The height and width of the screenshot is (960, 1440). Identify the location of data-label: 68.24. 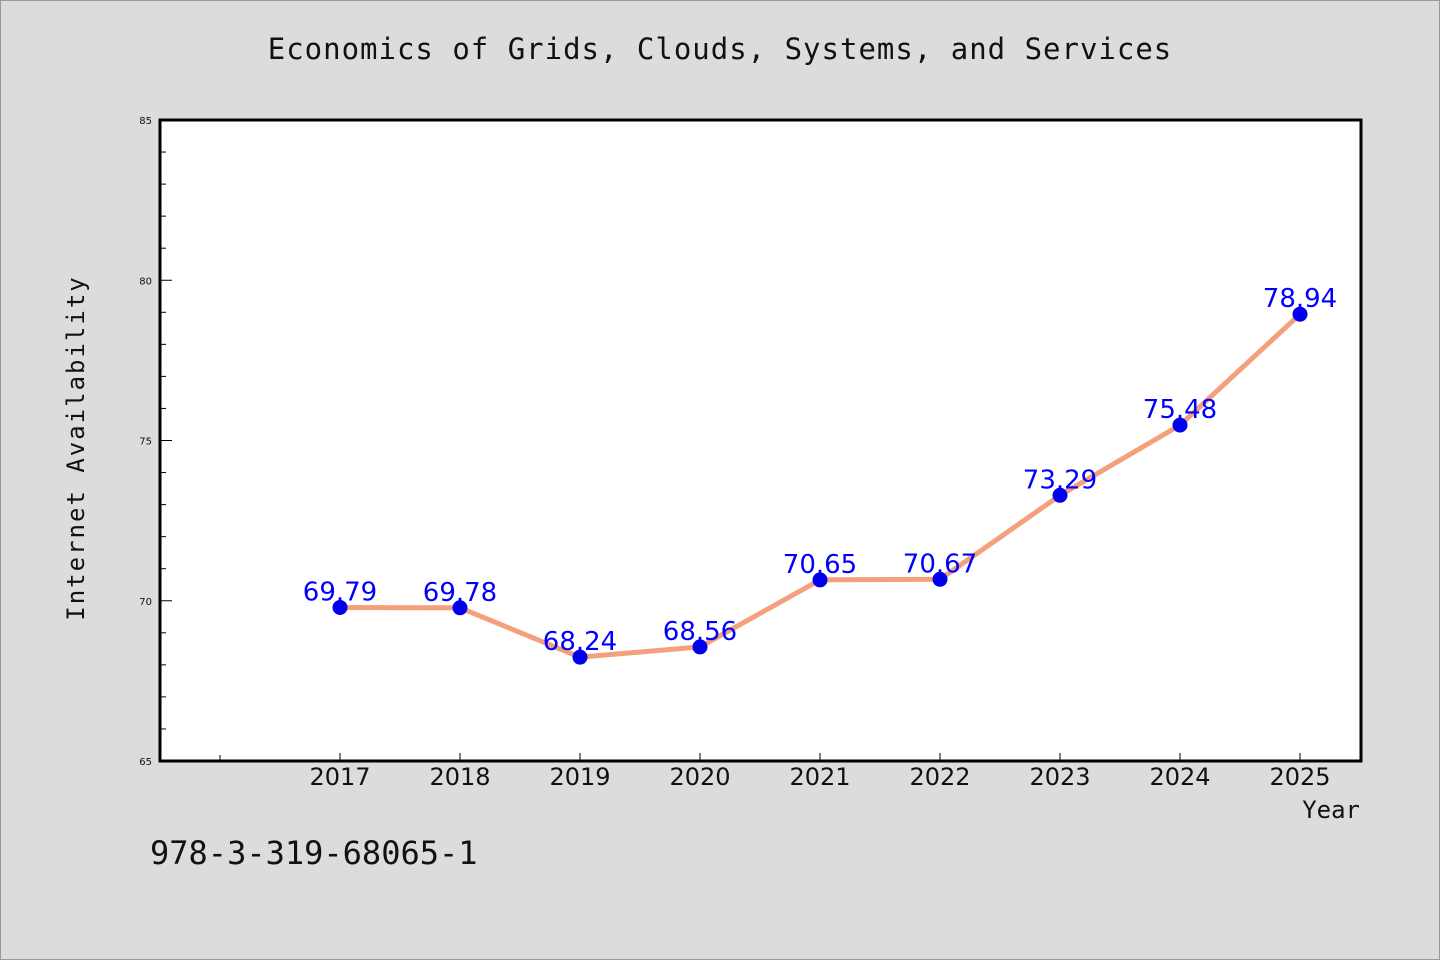
(580, 642).